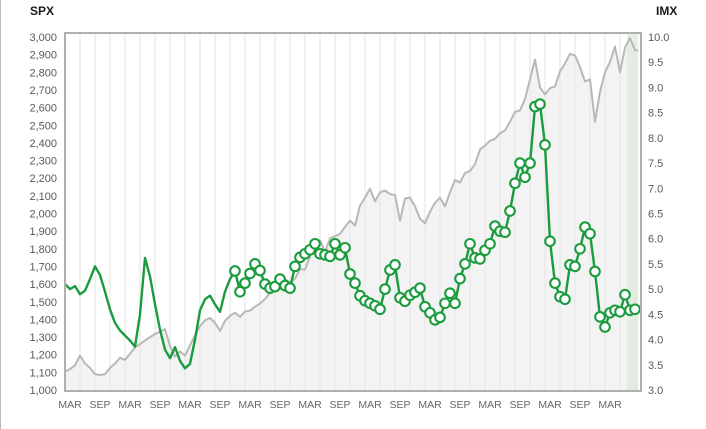  What do you see at coordinates (633, 212) in the screenshot?
I see `recent-period-highlight-band` at bounding box center [633, 212].